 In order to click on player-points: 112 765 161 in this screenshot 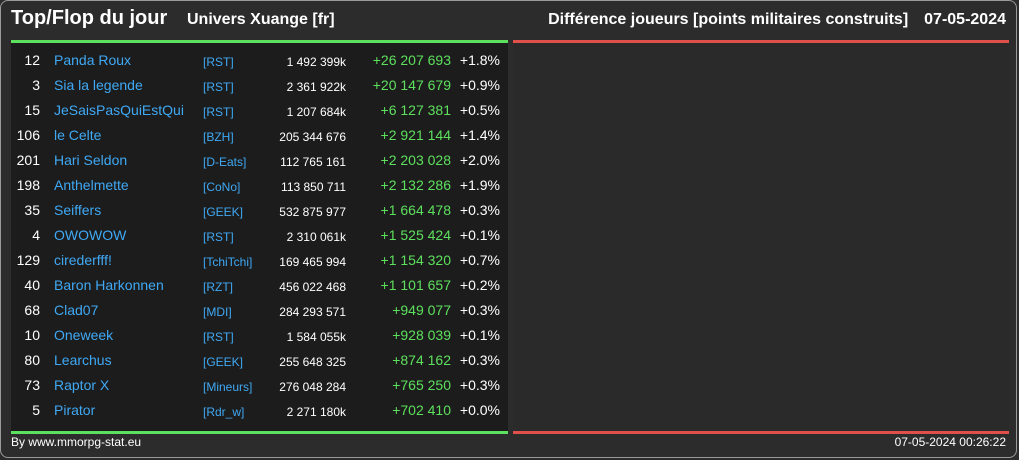, I will do `click(313, 162)`.